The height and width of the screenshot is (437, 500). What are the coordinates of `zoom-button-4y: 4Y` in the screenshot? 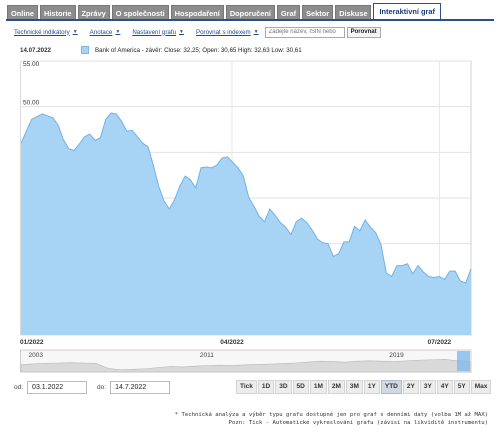 It's located at (444, 387).